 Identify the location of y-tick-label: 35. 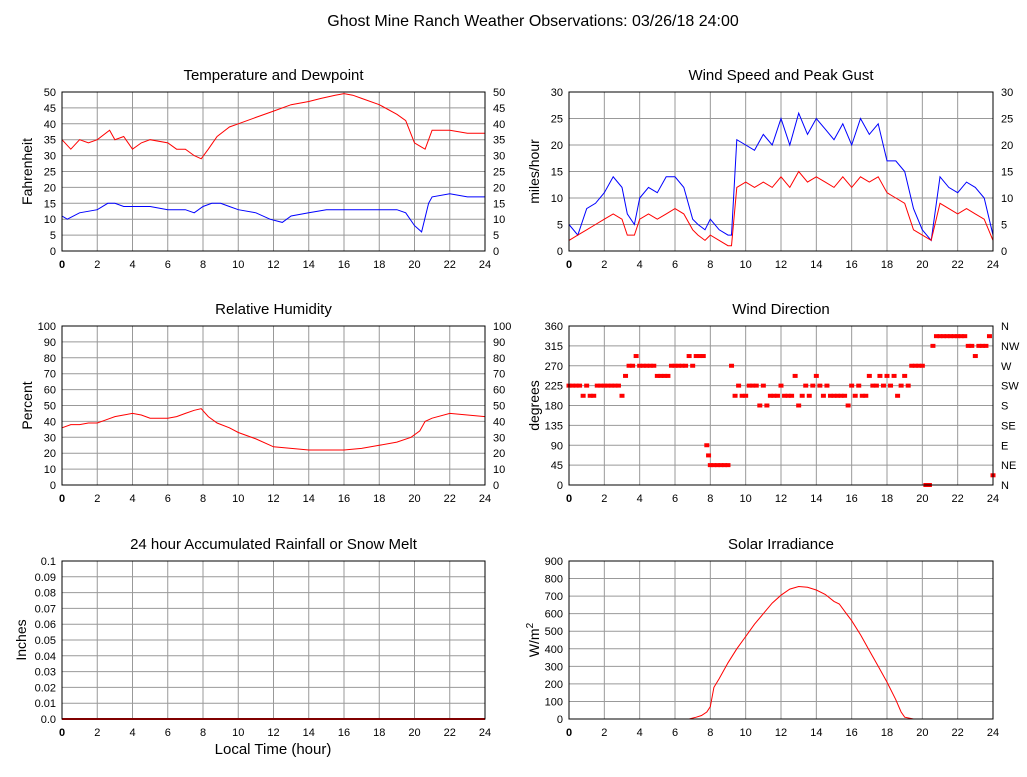
(50, 141).